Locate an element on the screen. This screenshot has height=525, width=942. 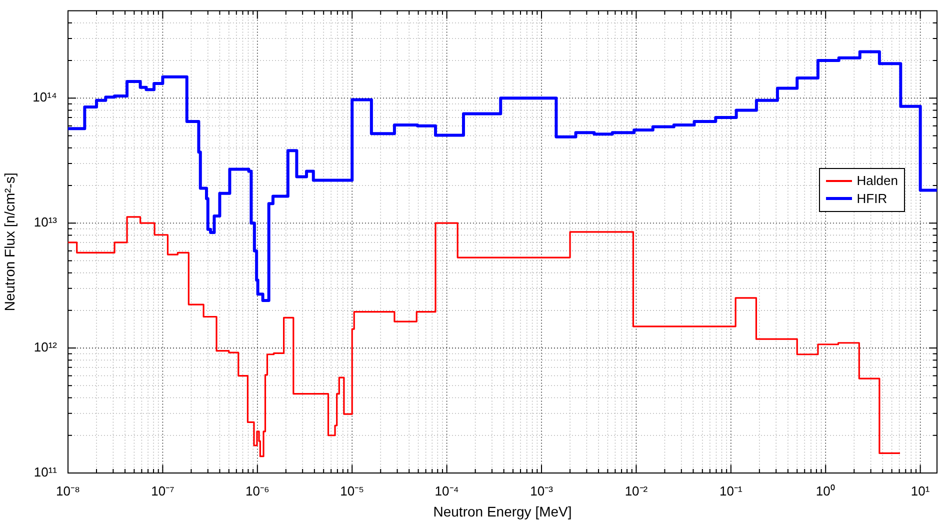
x-tick-label: 10⁻⁵ is located at coordinates (352, 490).